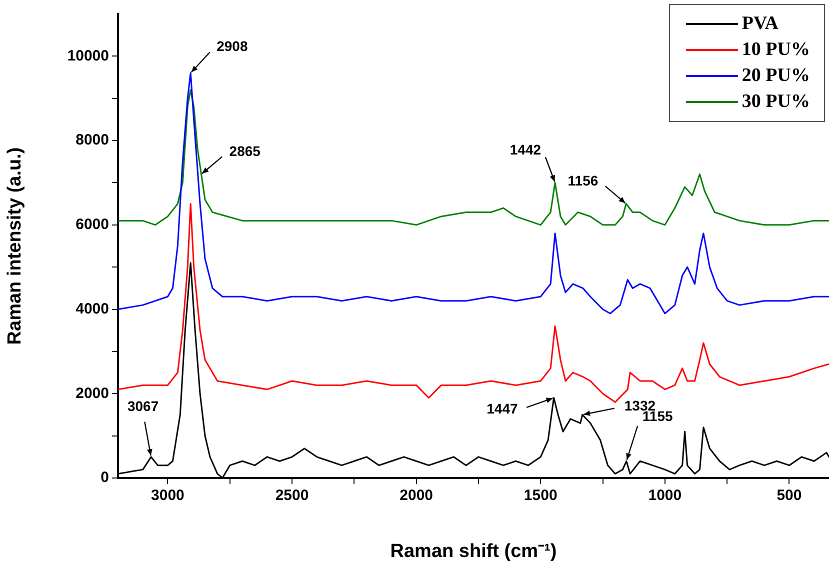  What do you see at coordinates (776, 50) in the screenshot?
I see `legend-label: 10 PU%` at bounding box center [776, 50].